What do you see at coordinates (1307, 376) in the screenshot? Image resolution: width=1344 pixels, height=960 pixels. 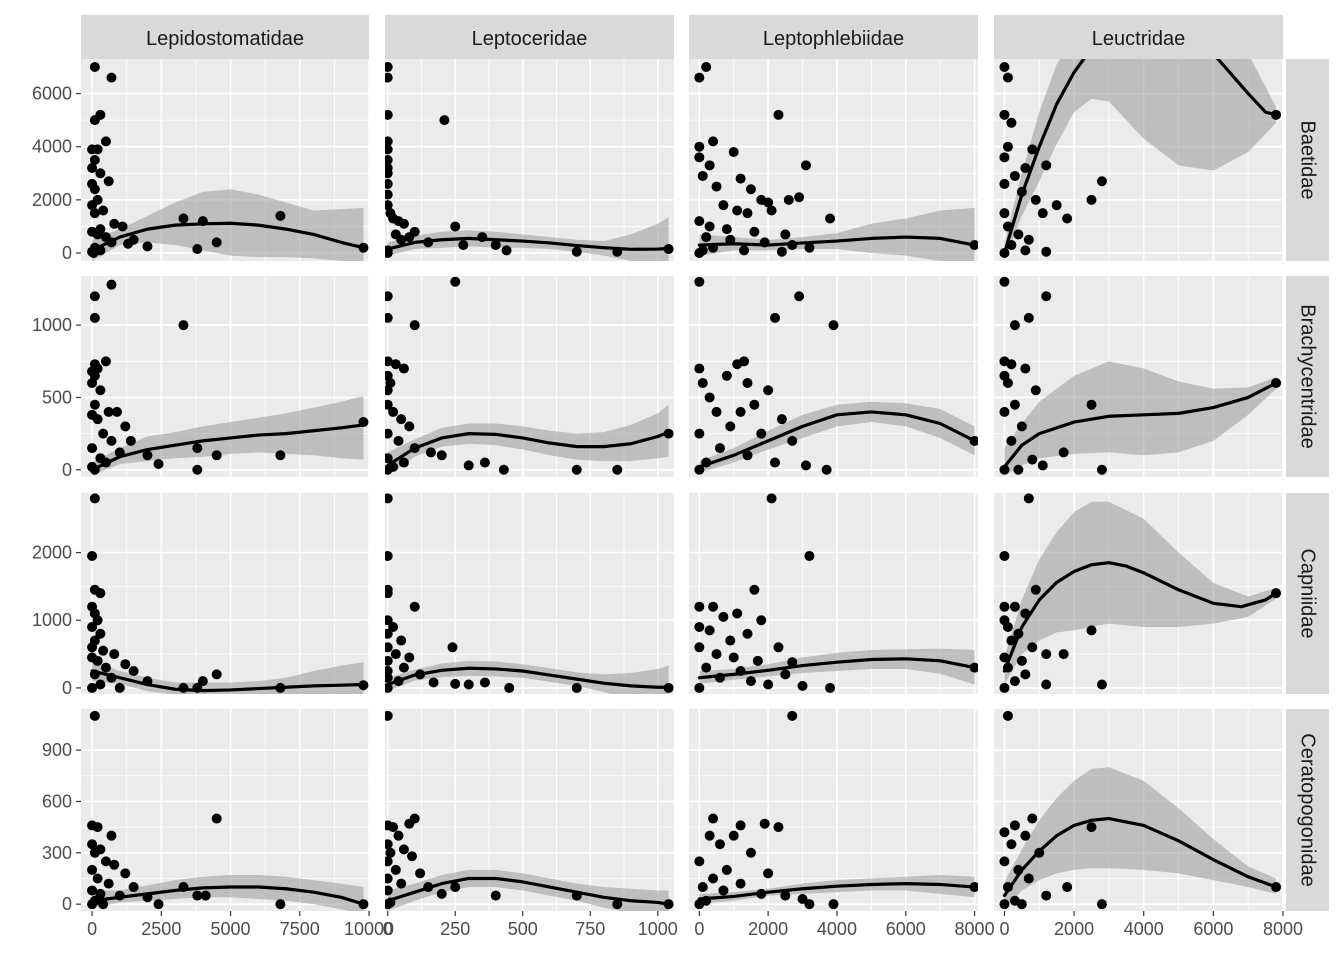 I see `row-strip-brachycentridae: Brachycentridae` at bounding box center [1307, 376].